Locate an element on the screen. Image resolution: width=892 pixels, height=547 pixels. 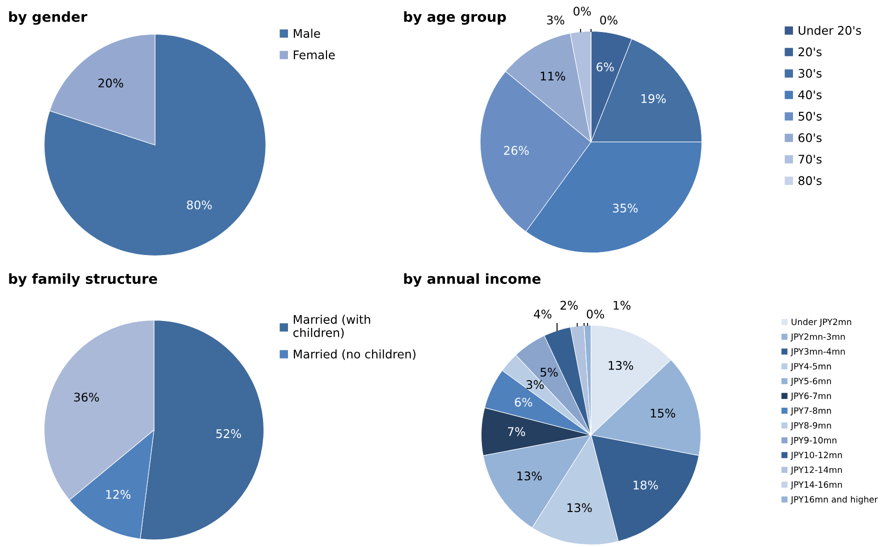
legend-label: JPY16mn and higher is located at coordinates (834, 500).